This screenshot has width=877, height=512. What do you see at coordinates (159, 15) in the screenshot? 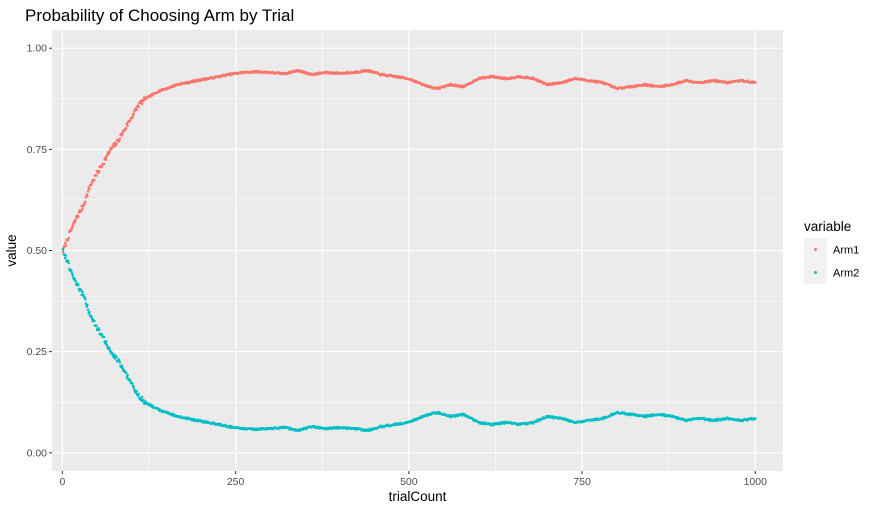
I see `chart-title: Probability of Choosing Arm by Trial` at bounding box center [159, 15].